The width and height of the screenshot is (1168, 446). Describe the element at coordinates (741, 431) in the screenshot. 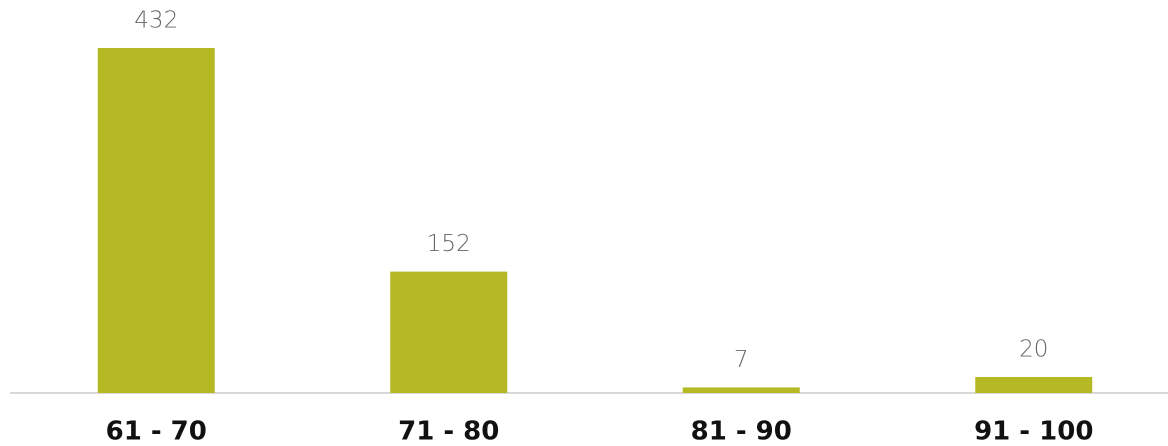

I see `x-tick-label: 81 - 90` at that location.